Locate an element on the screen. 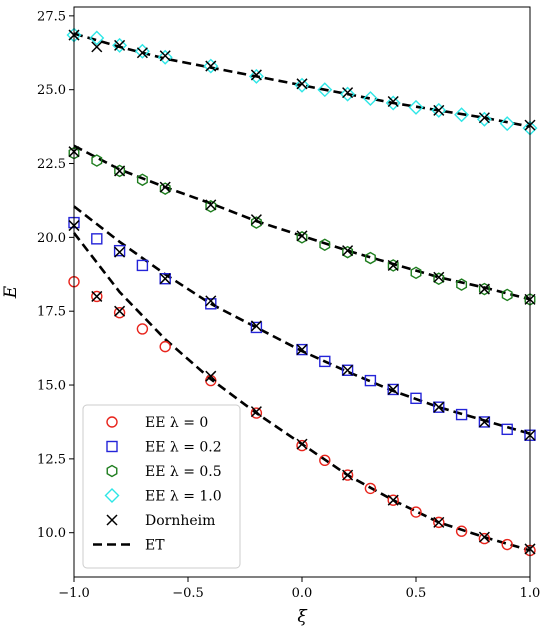 The height and width of the screenshot is (639, 550). y-tick-label: 15.0 is located at coordinates (51, 386).